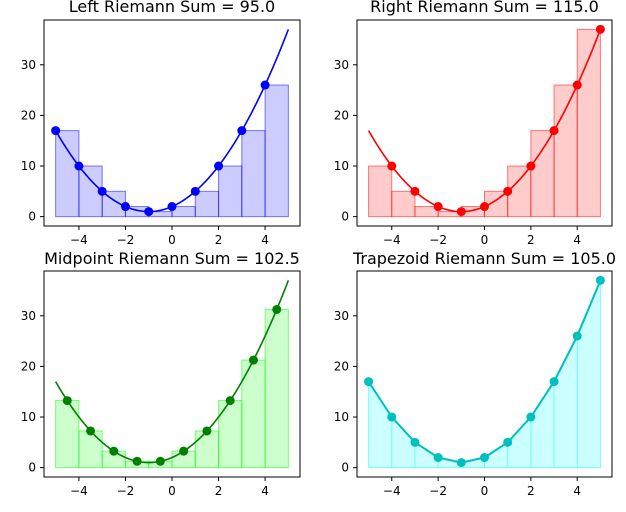  I want to click on chart-title: Right Riemann Sum = 115.0, so click(484, 8).